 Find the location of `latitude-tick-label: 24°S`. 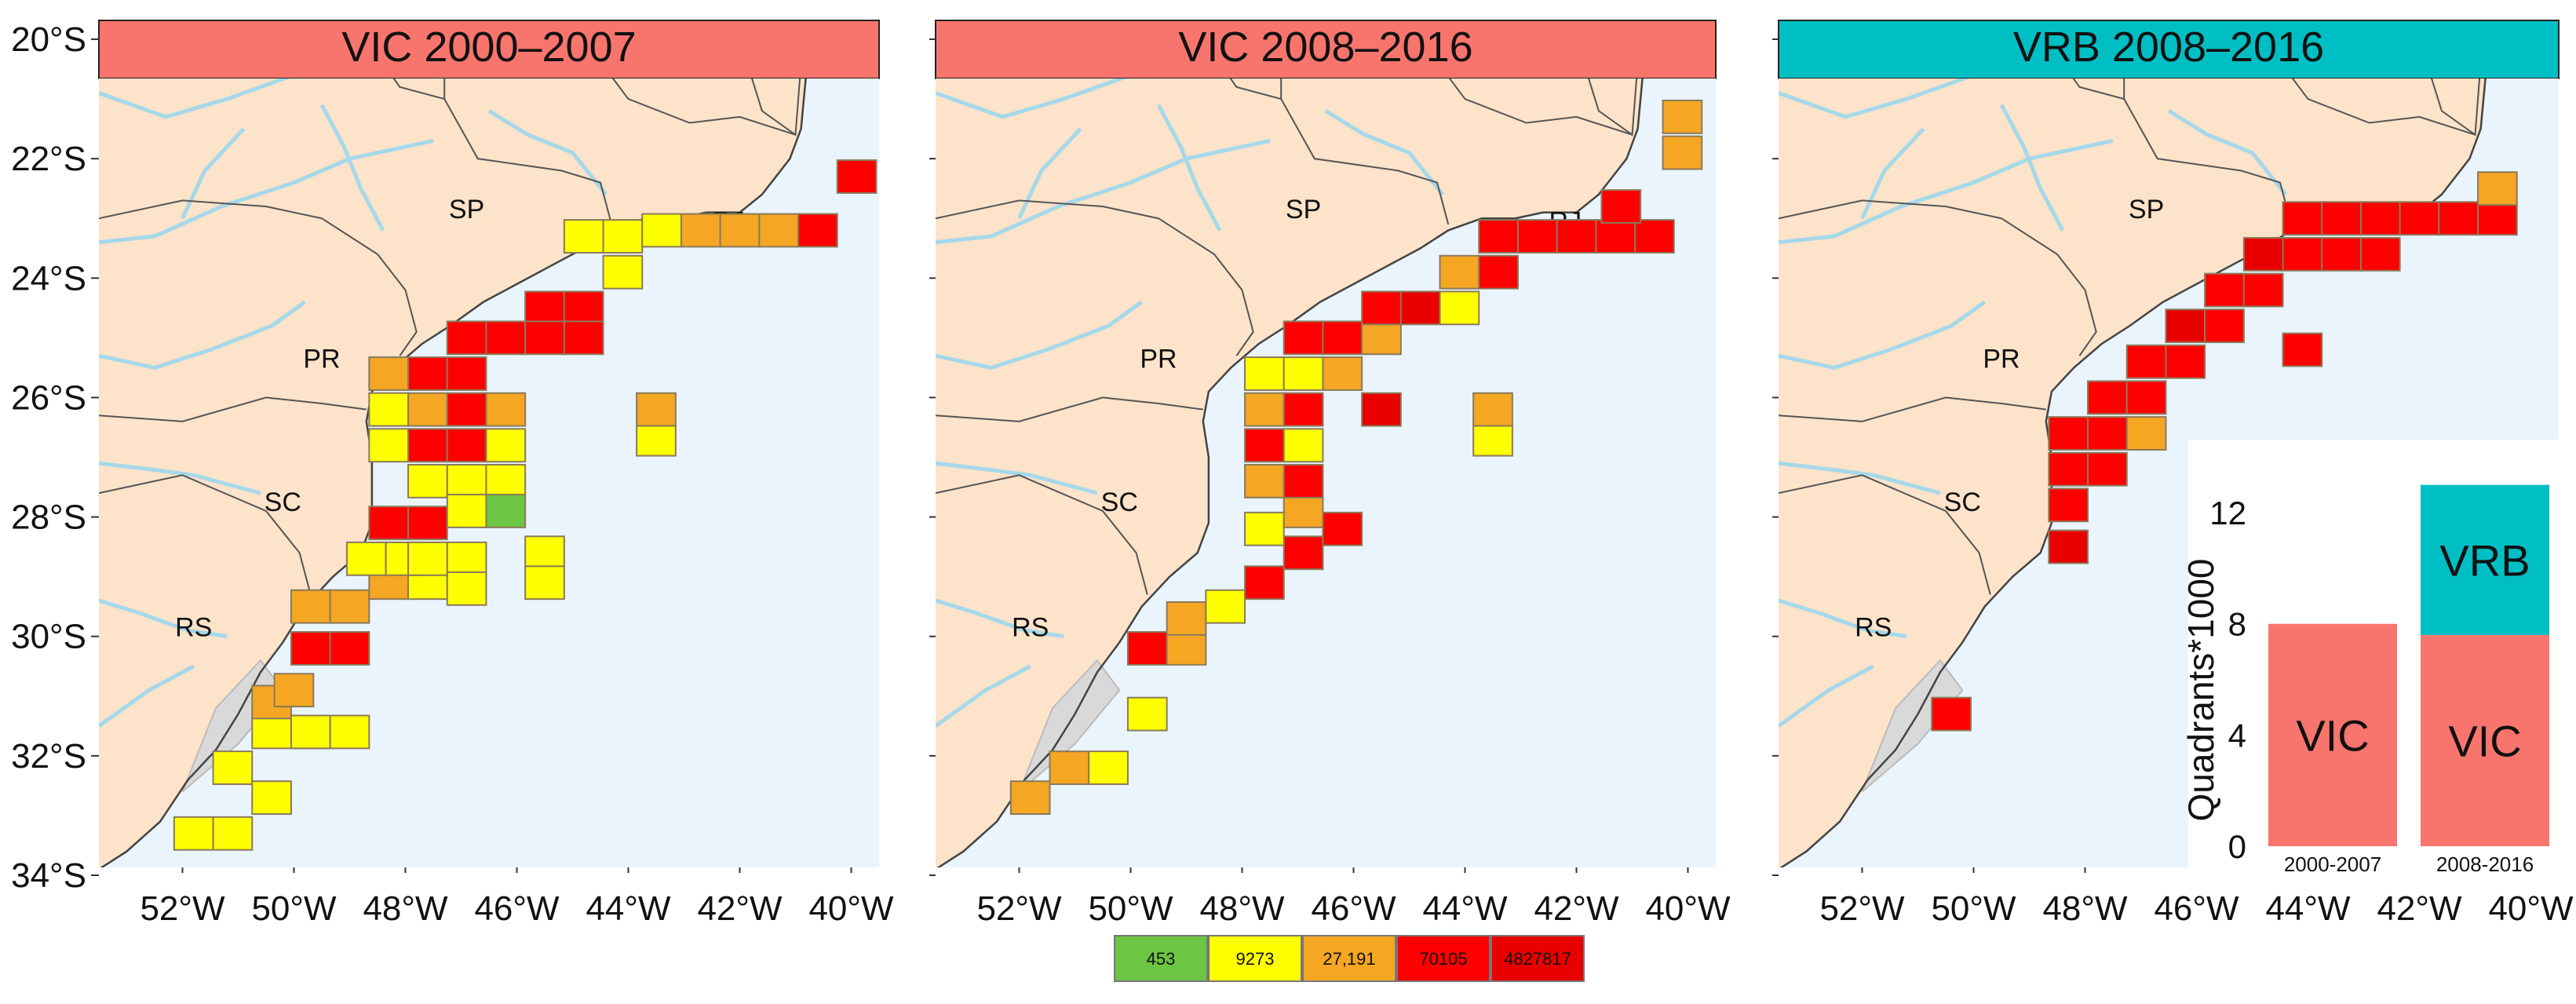

latitude-tick-label: 24°S is located at coordinates (48, 278).